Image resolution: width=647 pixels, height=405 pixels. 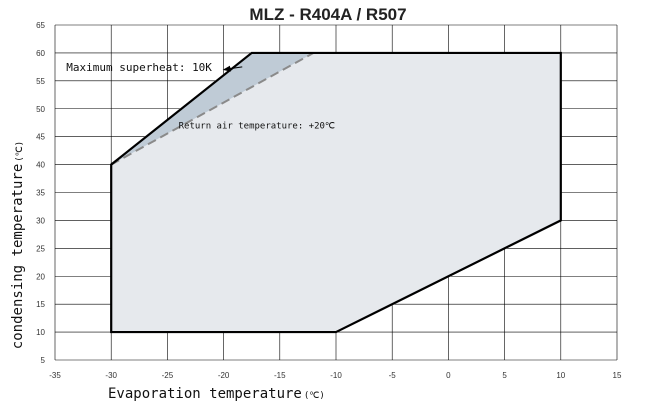 I want to click on y-tick-label: 15, so click(x=40, y=304).